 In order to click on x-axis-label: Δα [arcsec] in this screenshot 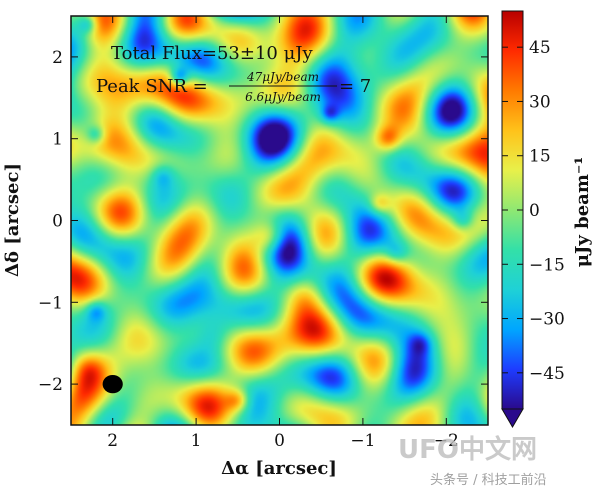, I will do `click(279, 468)`.